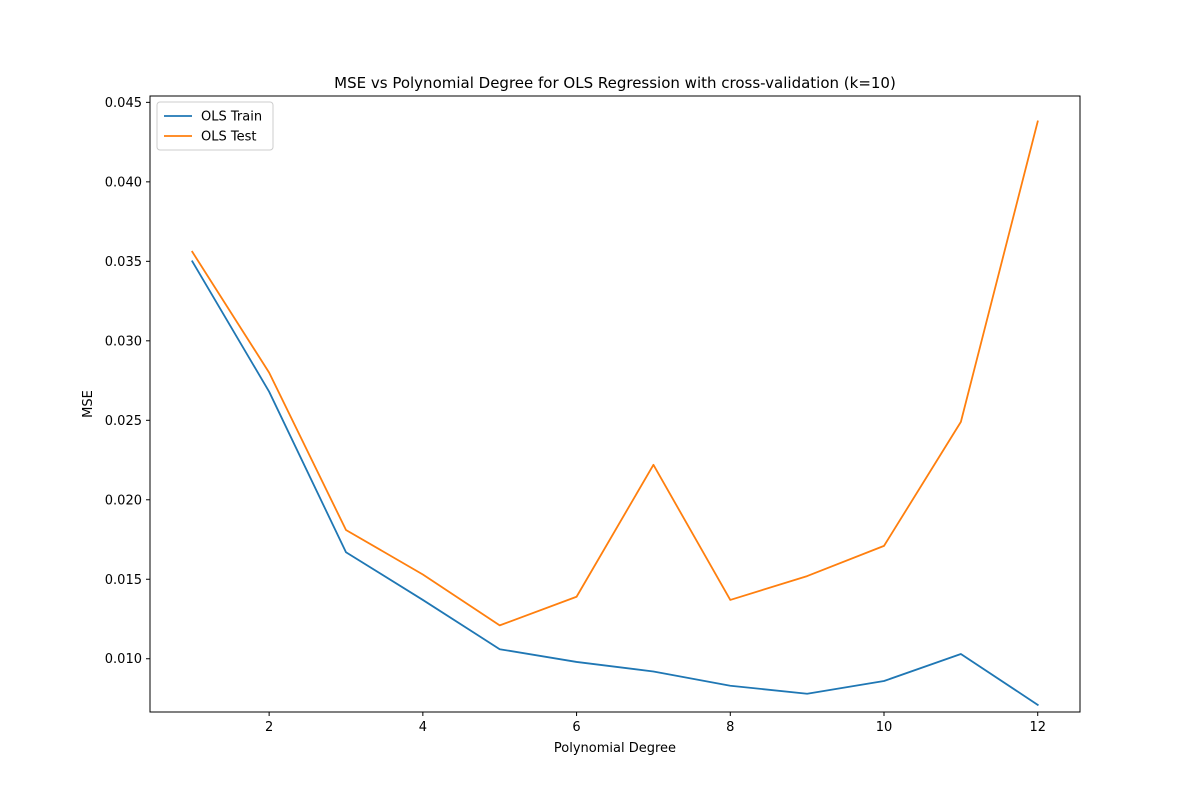 Image resolution: width=1200 pixels, height=800 pixels. What do you see at coordinates (423, 727) in the screenshot?
I see `x-tick-label: 4` at bounding box center [423, 727].